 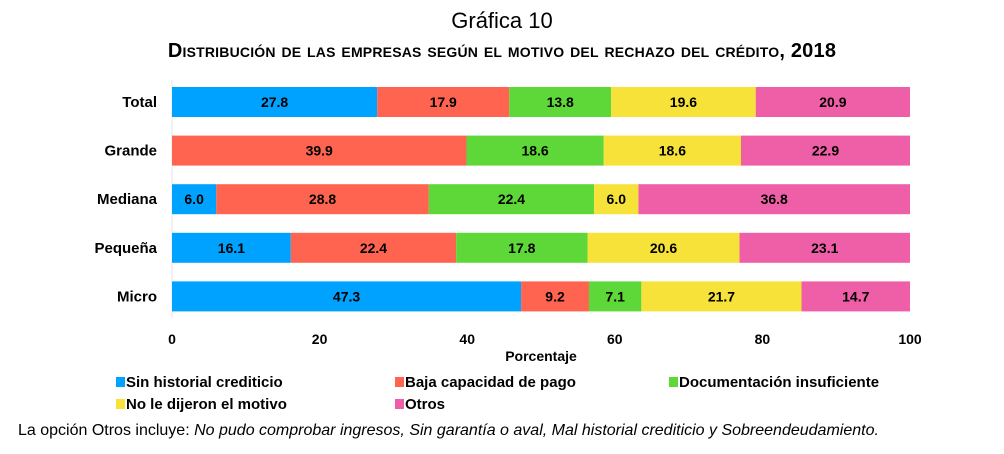 I want to click on legend-label: No le dijeron el motivo, so click(x=206, y=404).